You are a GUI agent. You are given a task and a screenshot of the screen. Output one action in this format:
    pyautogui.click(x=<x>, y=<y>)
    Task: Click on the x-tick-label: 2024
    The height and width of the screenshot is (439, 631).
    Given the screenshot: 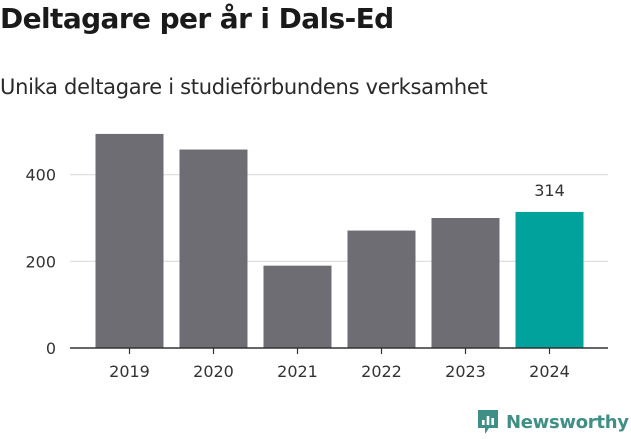 What is the action you would take?
    pyautogui.click(x=549, y=371)
    